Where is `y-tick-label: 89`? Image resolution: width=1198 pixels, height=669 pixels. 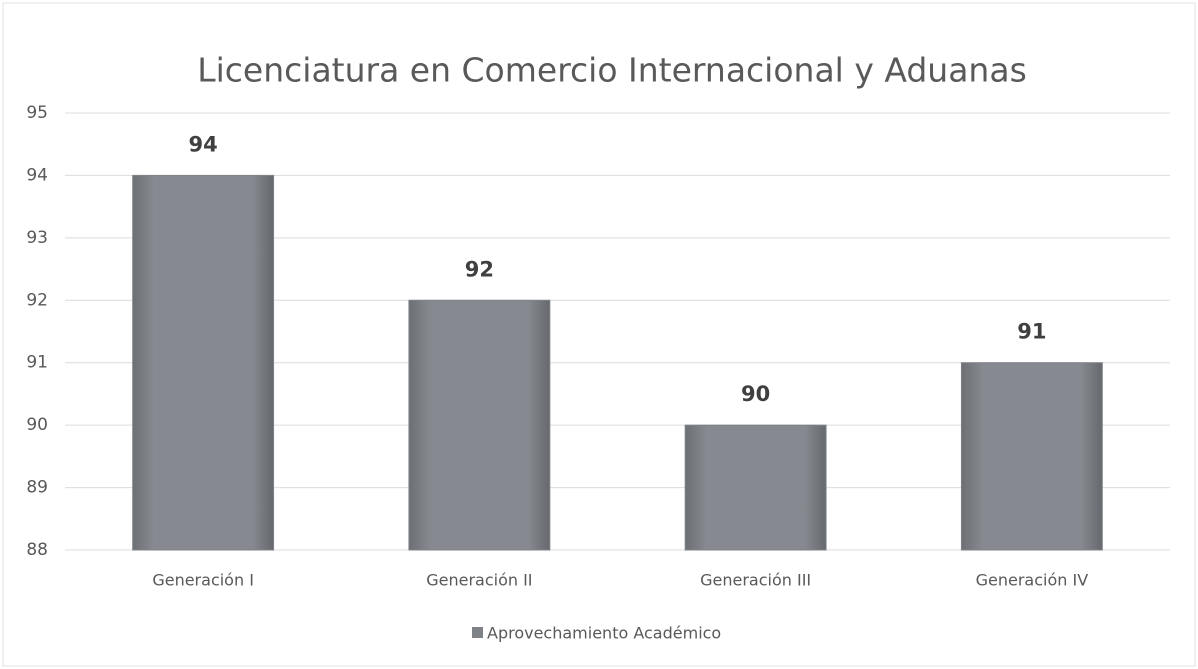 y-tick-label: 89 is located at coordinates (37, 488).